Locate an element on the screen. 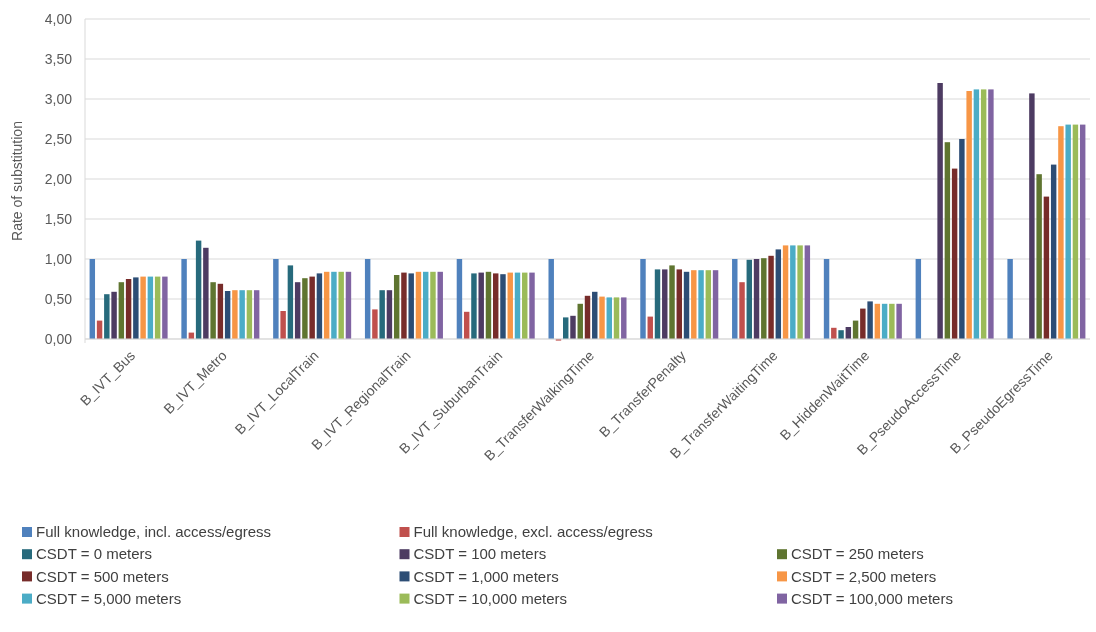  legend-label: Full knowledge, incl. access/egress is located at coordinates (154, 532).